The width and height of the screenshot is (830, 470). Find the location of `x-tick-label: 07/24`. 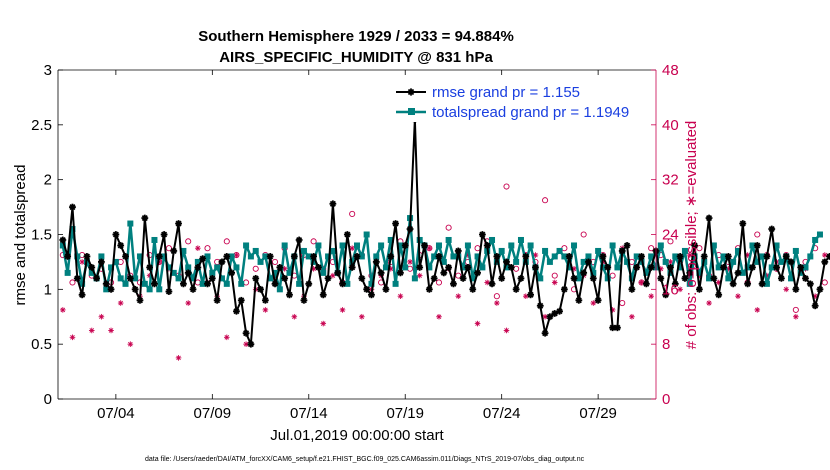

x-tick-label: 07/24 is located at coordinates (502, 413).